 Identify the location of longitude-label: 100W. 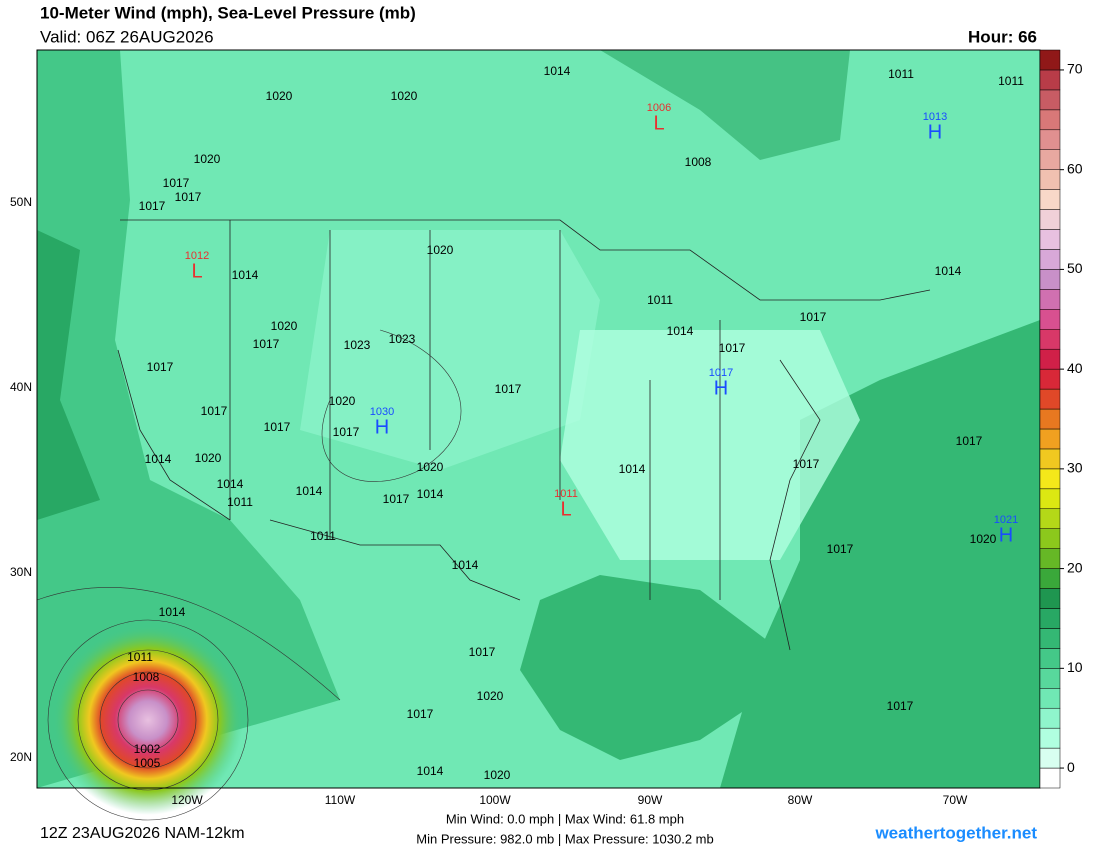
(495, 800).